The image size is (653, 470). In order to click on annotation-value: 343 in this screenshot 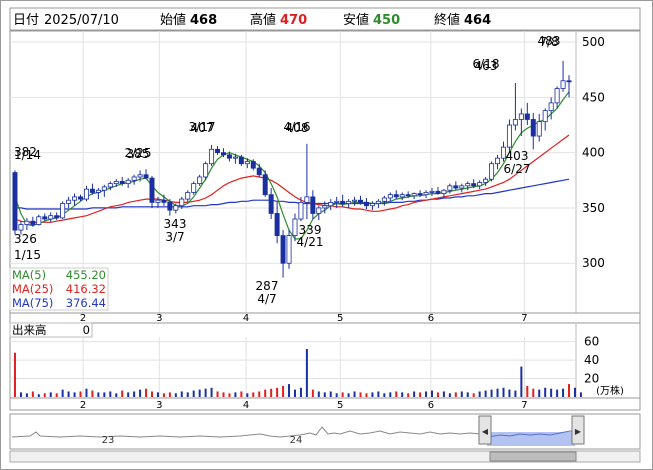, I will do `click(175, 224)`.